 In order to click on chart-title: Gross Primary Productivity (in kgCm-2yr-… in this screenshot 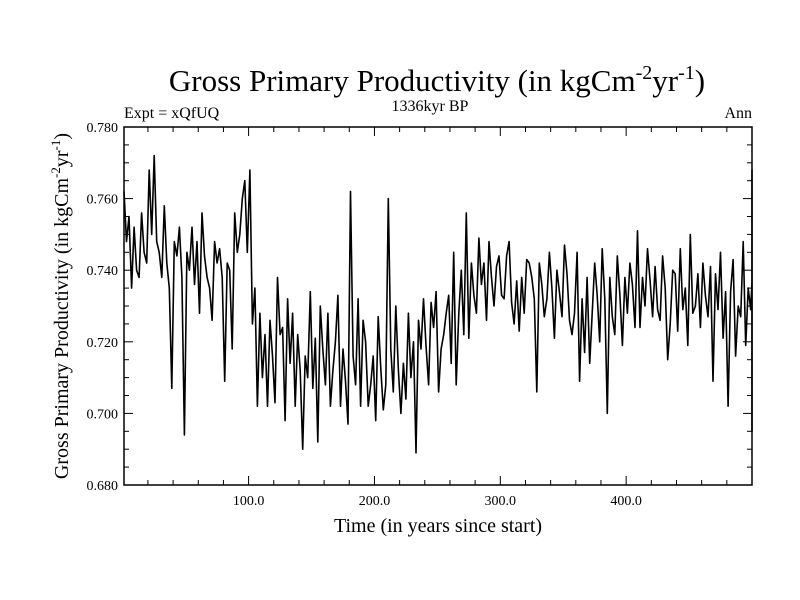, I will do `click(437, 80)`.